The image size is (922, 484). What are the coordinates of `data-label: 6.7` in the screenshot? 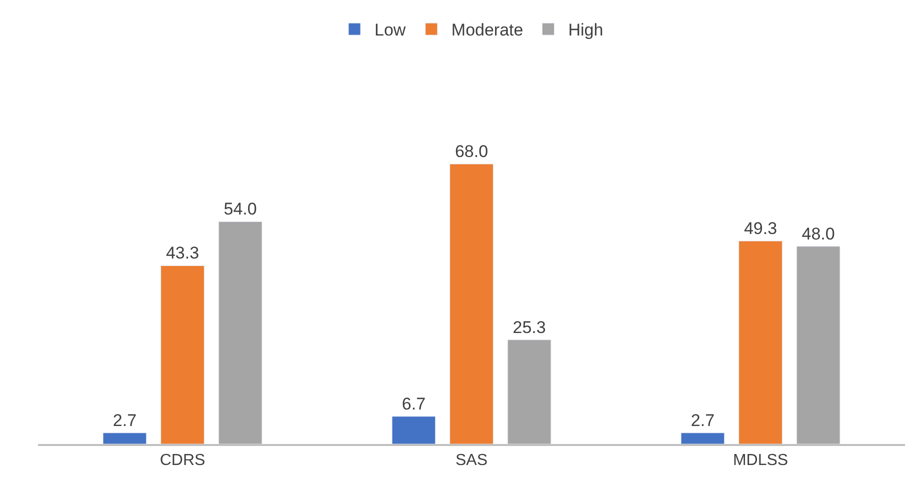 It's located at (414, 404).